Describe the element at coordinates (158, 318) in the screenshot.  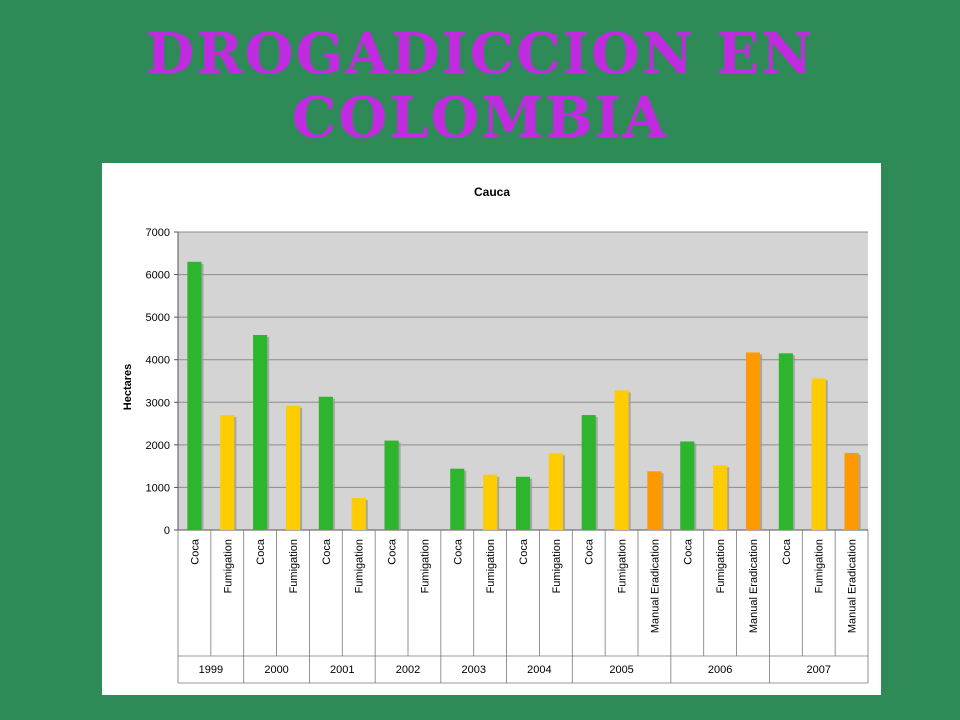
I see `y-tick-label: 5000` at that location.